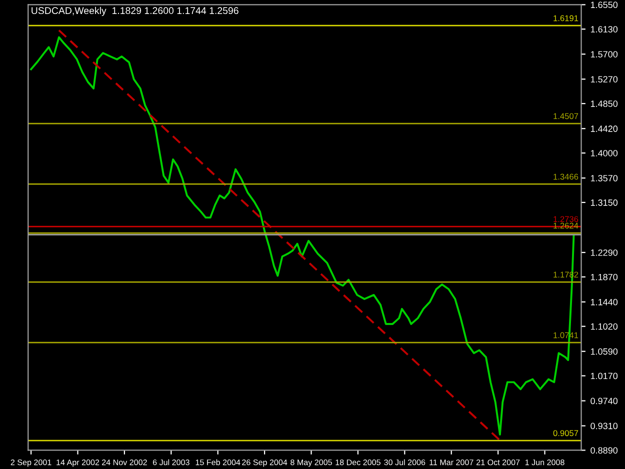  I want to click on y-tick-label: 0.9310, so click(604, 426).